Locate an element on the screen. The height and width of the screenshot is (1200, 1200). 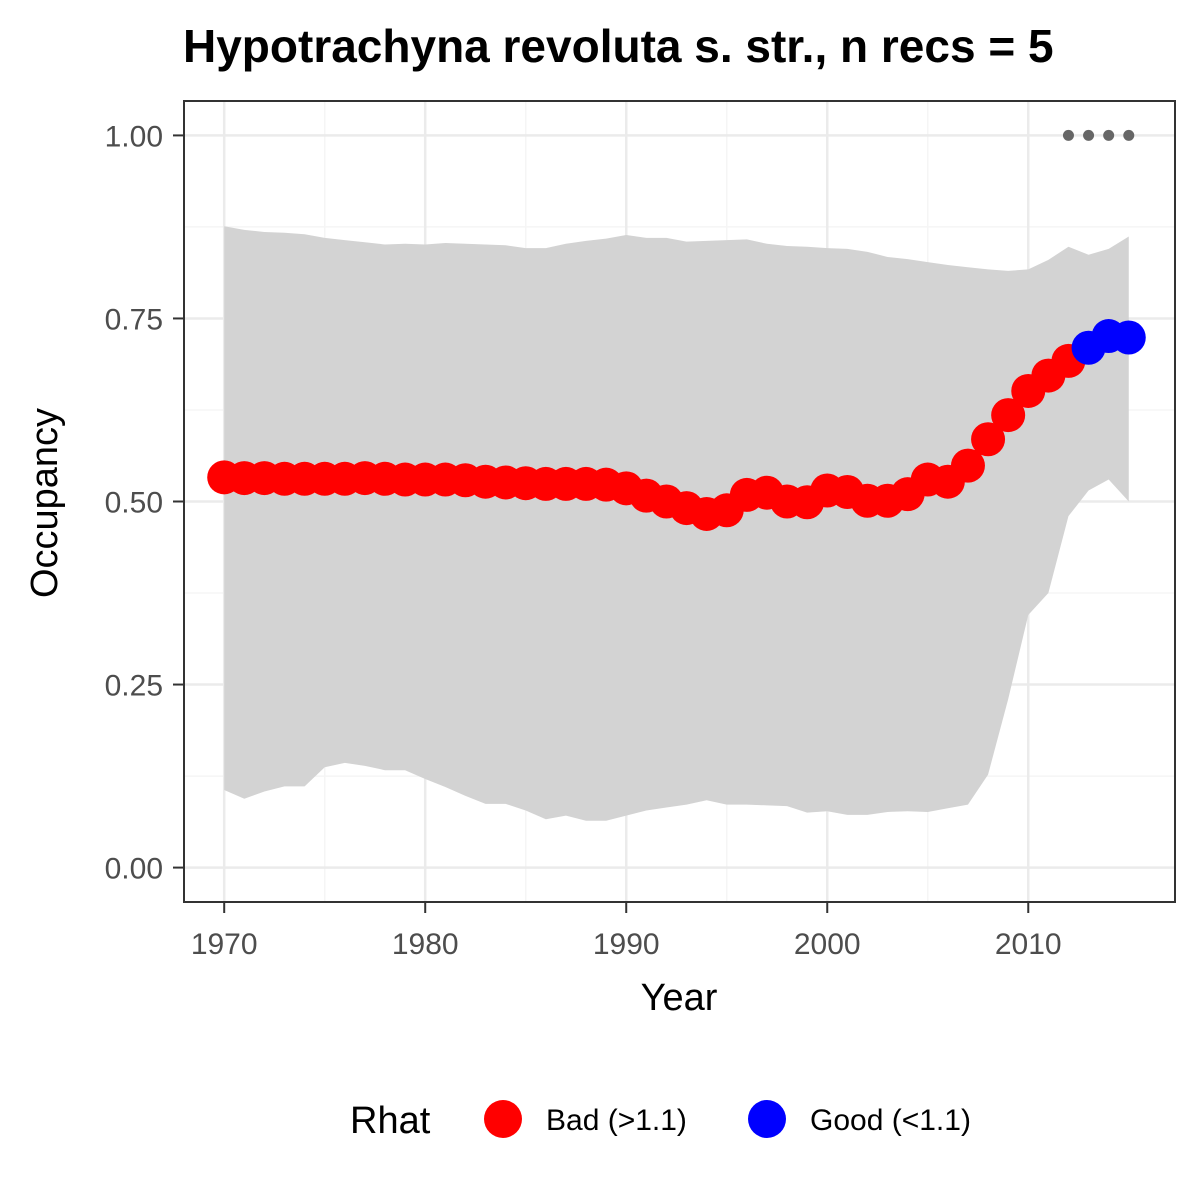
y-tick-label: 0.25 is located at coordinates (134, 686).